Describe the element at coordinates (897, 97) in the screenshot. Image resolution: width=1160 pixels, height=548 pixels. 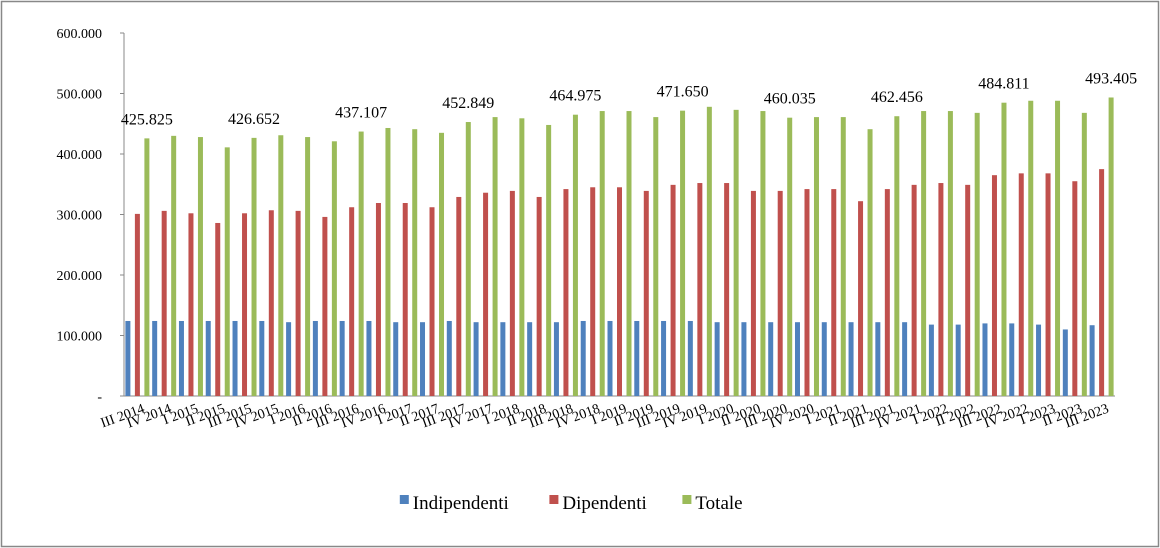
I see `data-label: 462.456` at that location.